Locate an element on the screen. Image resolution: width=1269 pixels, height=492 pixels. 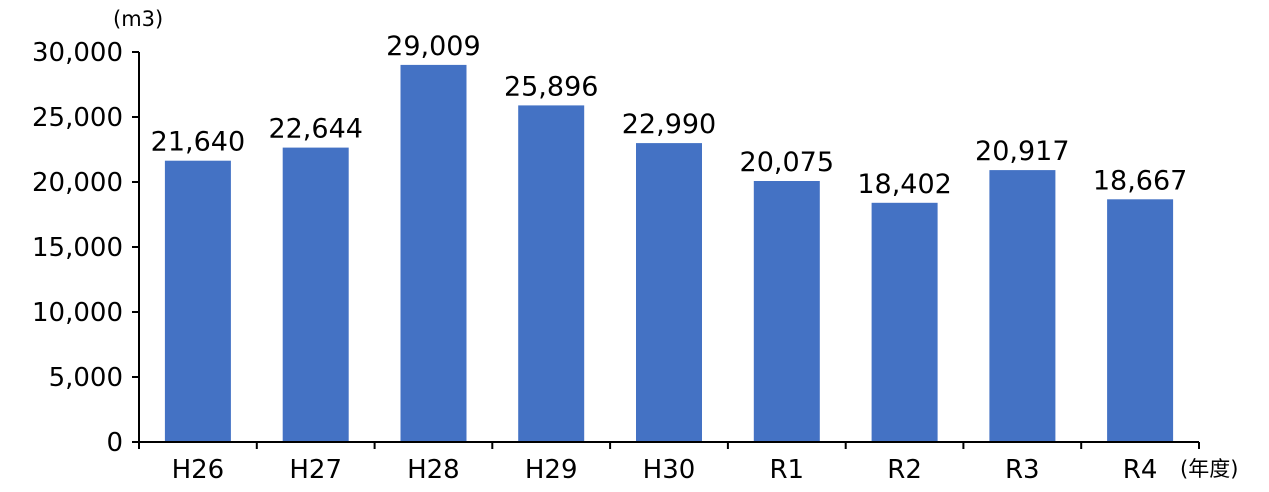
bar-H26 is located at coordinates (197, 301).